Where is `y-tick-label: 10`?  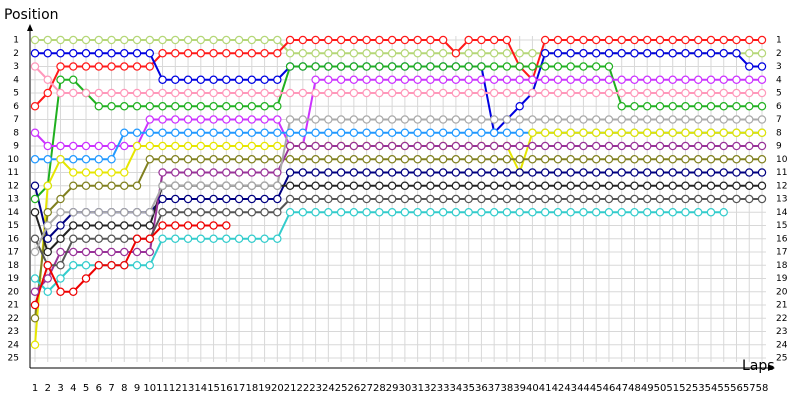
y-tick-label: 10 is located at coordinates (14, 160).